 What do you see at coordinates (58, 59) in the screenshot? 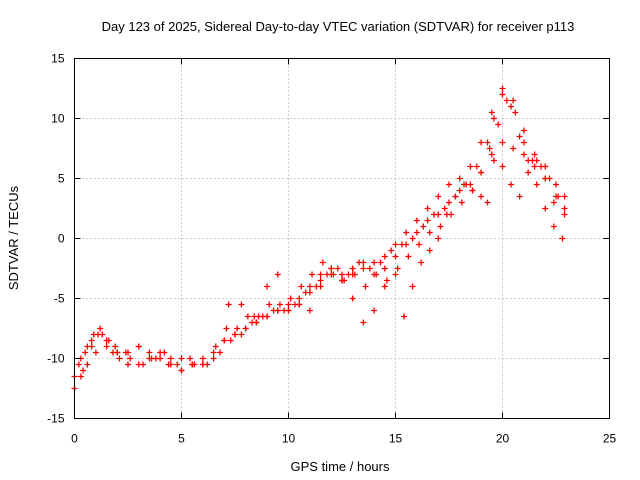
I see `y-tick-label: 15` at bounding box center [58, 59].